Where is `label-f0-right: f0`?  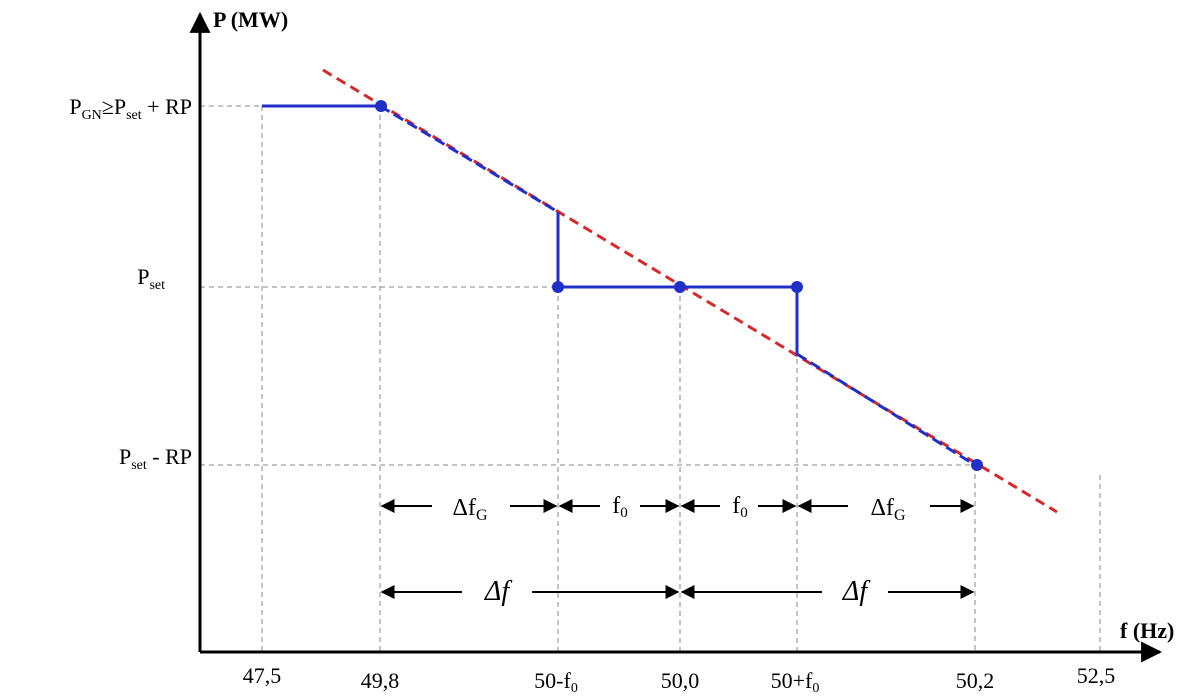 label-f0-right: f0 is located at coordinates (740, 507).